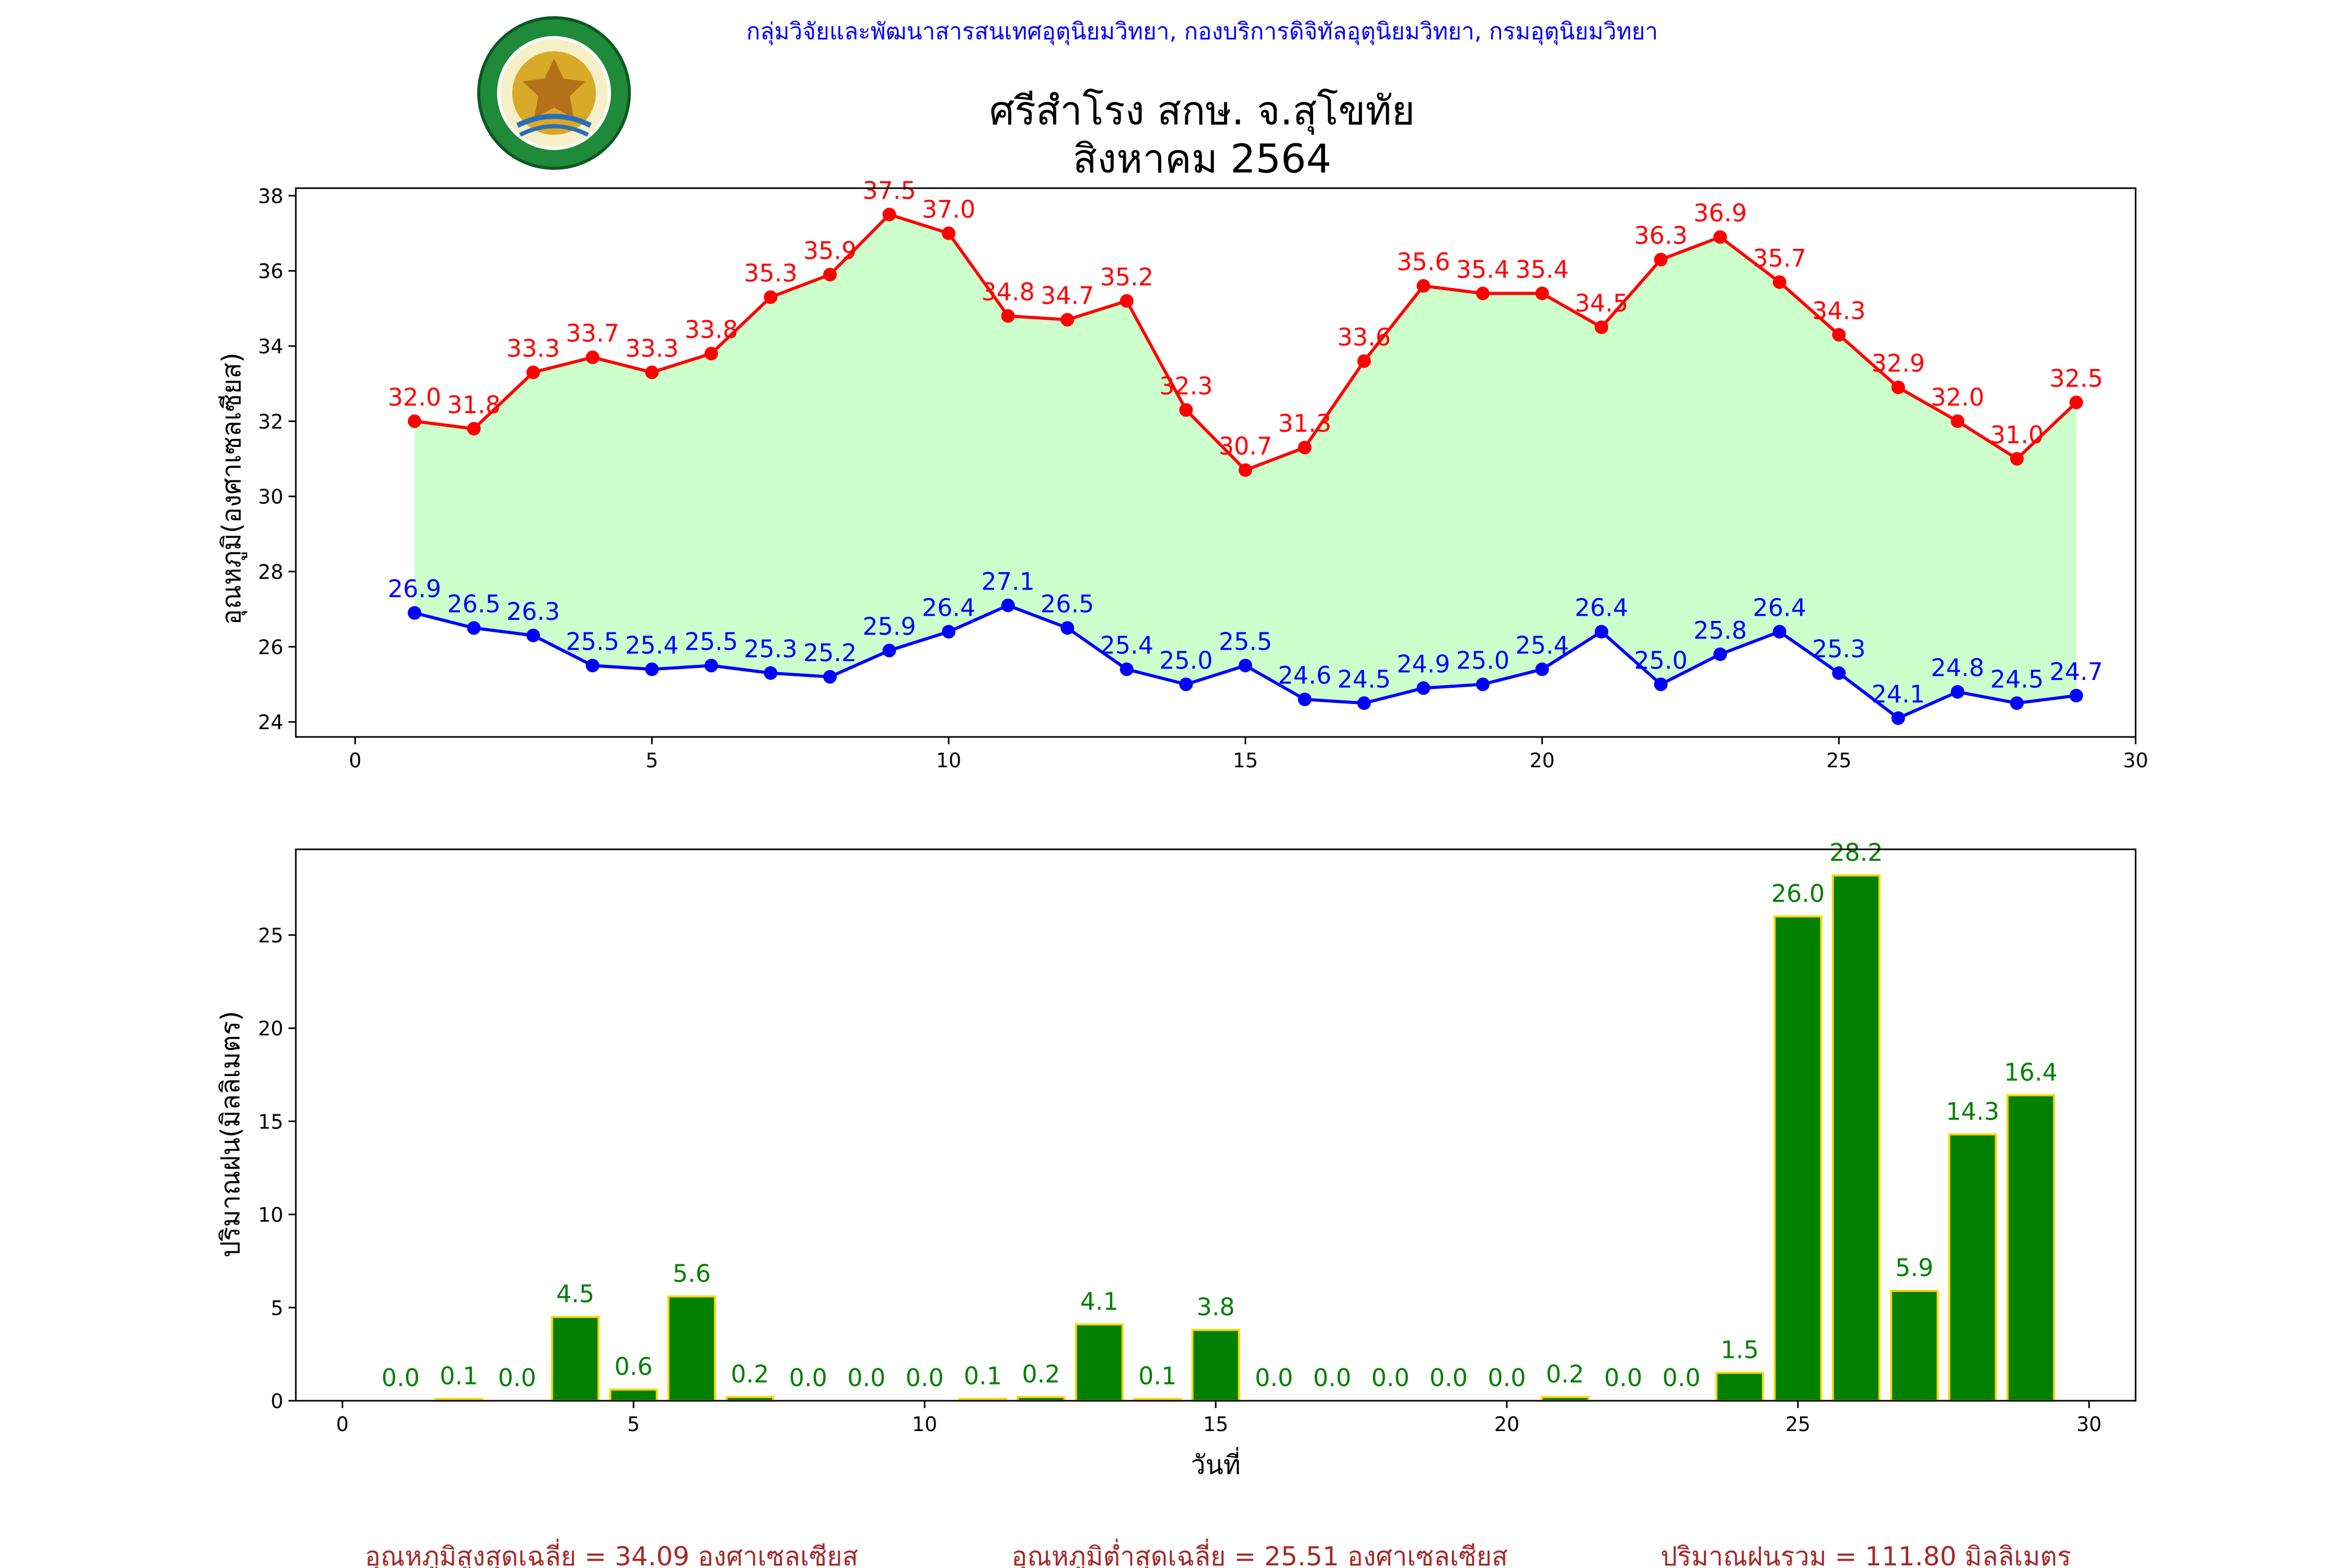 This screenshot has width=2352, height=1568. What do you see at coordinates (1720, 213) in the screenshot?
I see `temperature-max-data-label: 36.9` at bounding box center [1720, 213].